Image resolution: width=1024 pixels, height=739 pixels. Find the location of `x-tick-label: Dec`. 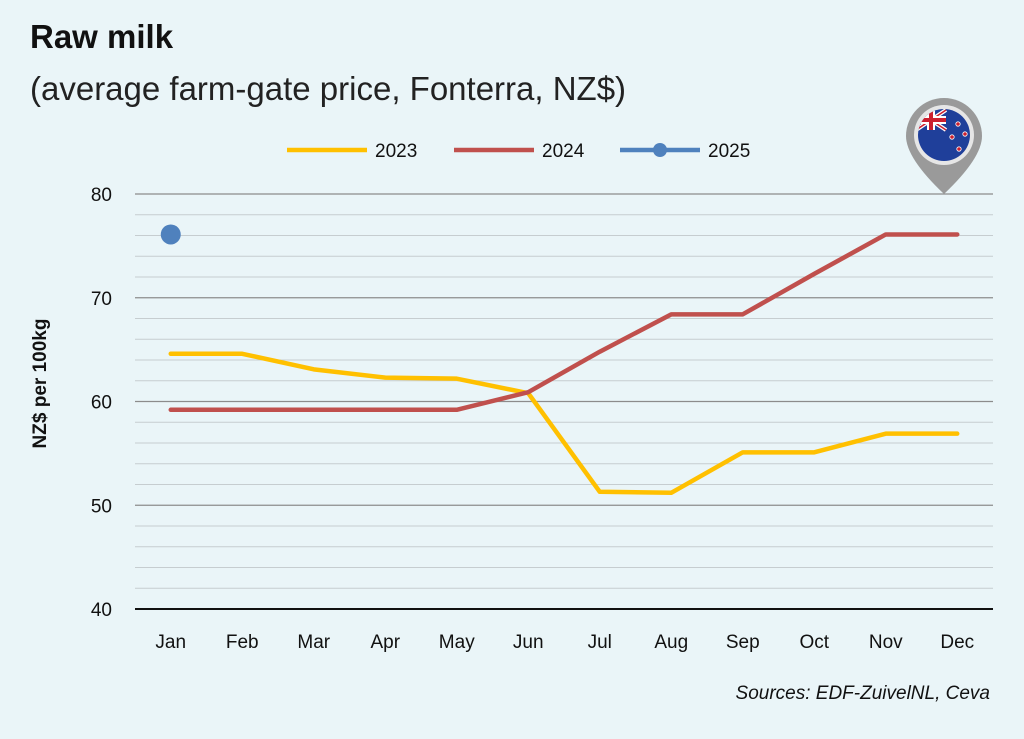

x-tick-label: Dec is located at coordinates (957, 642).